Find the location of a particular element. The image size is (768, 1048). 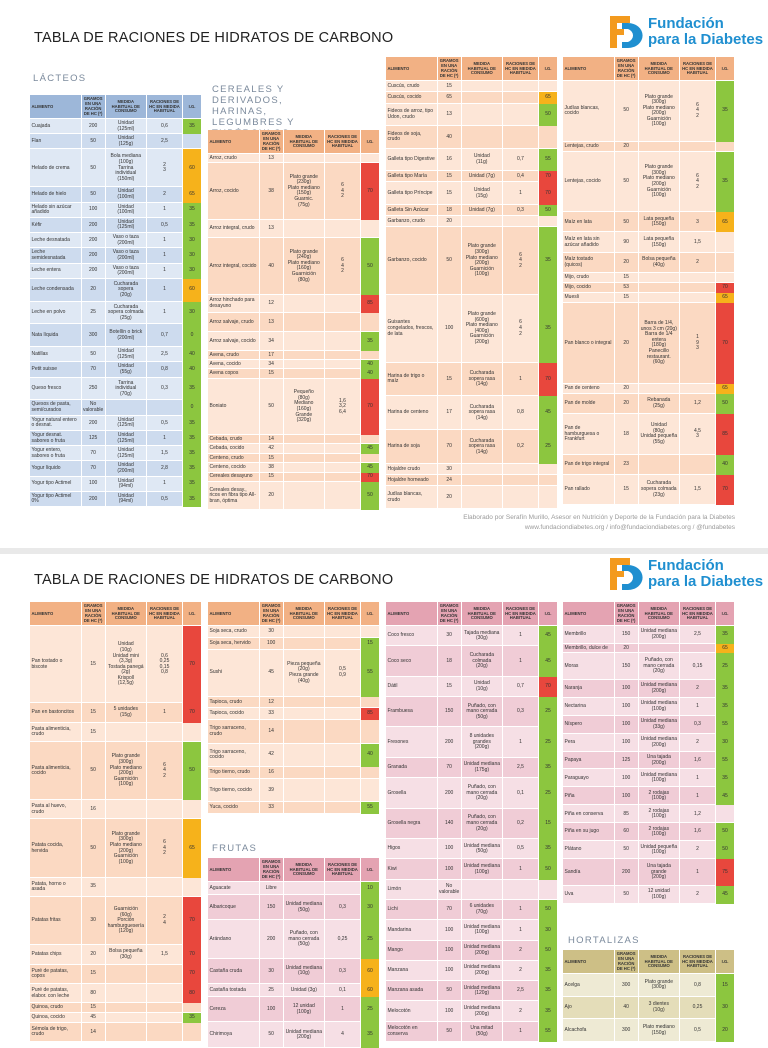

grams: 140 is located at coordinates (450, 824).